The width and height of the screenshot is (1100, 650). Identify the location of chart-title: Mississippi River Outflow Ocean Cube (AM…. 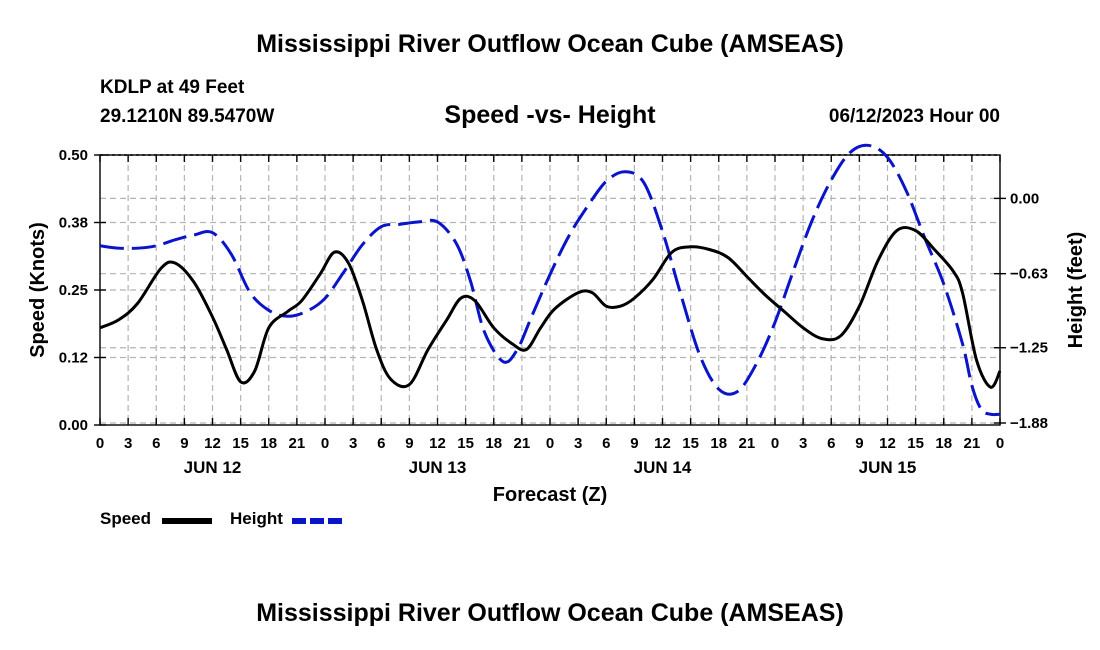
(550, 44).